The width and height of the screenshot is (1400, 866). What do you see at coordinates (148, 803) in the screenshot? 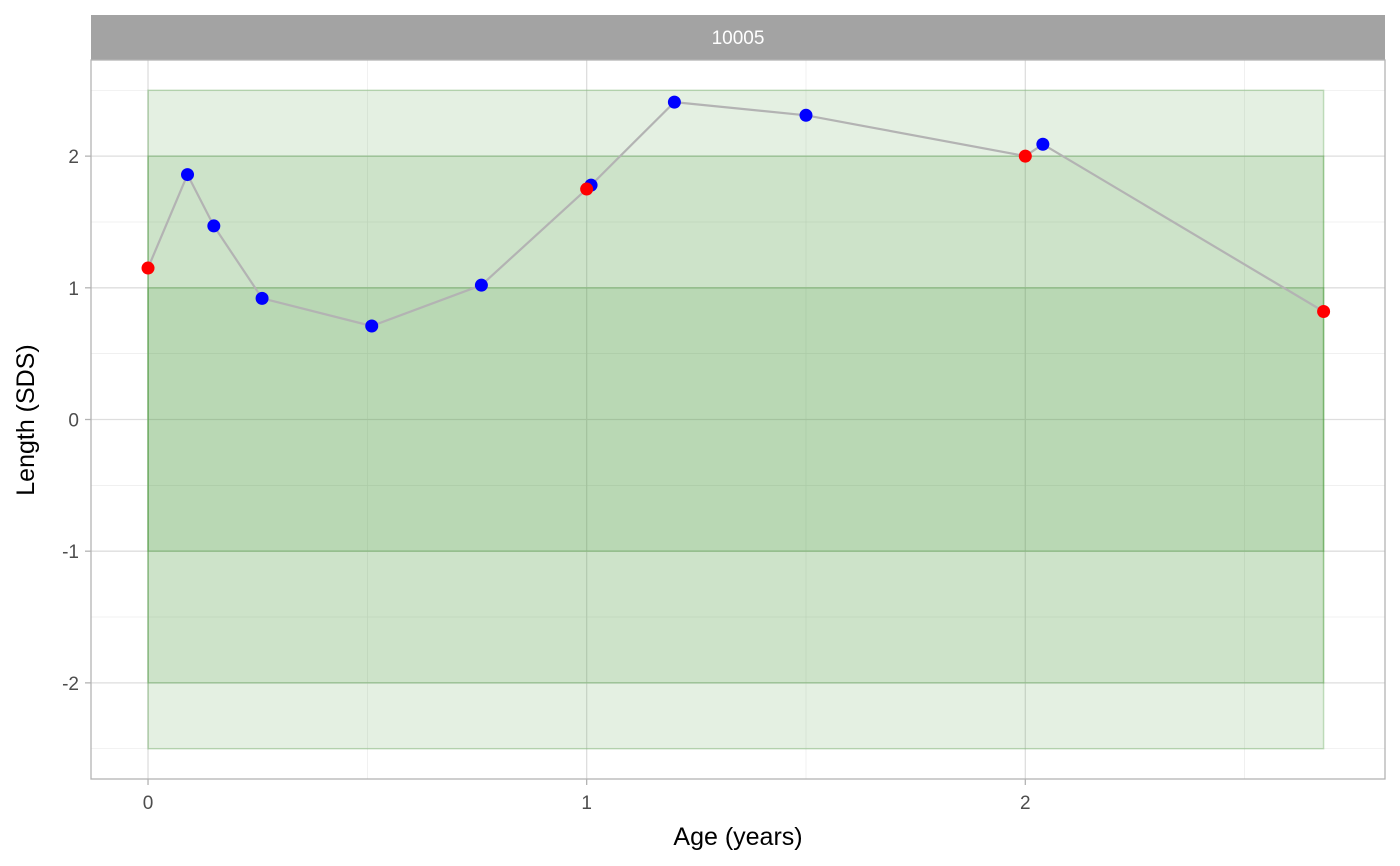
I see `x-tick-label: 0` at bounding box center [148, 803].